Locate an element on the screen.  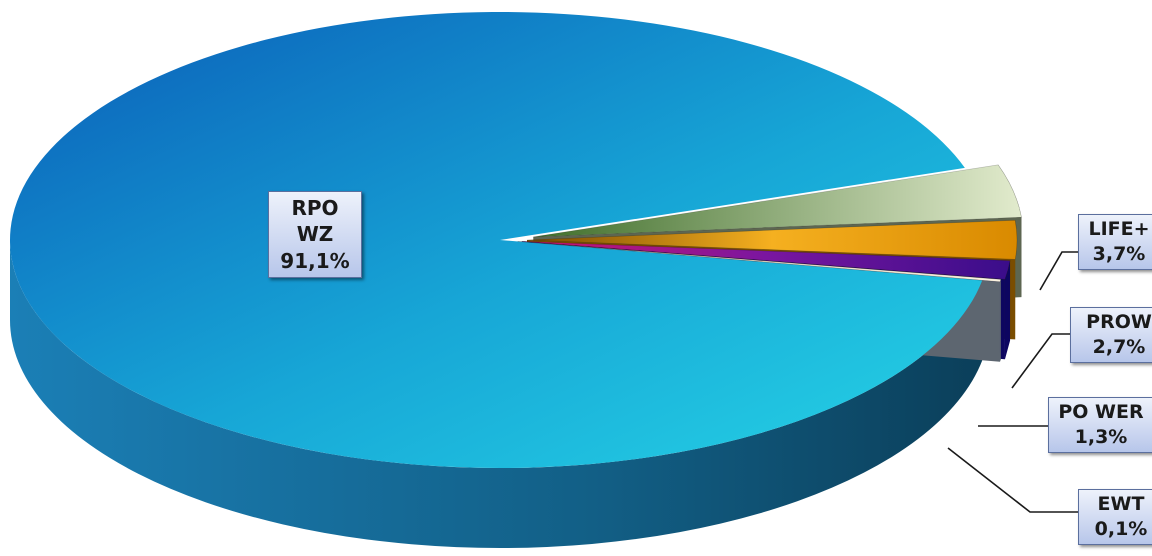
slice-label-ewt: EWT 0,1% is located at coordinates (1115, 517).